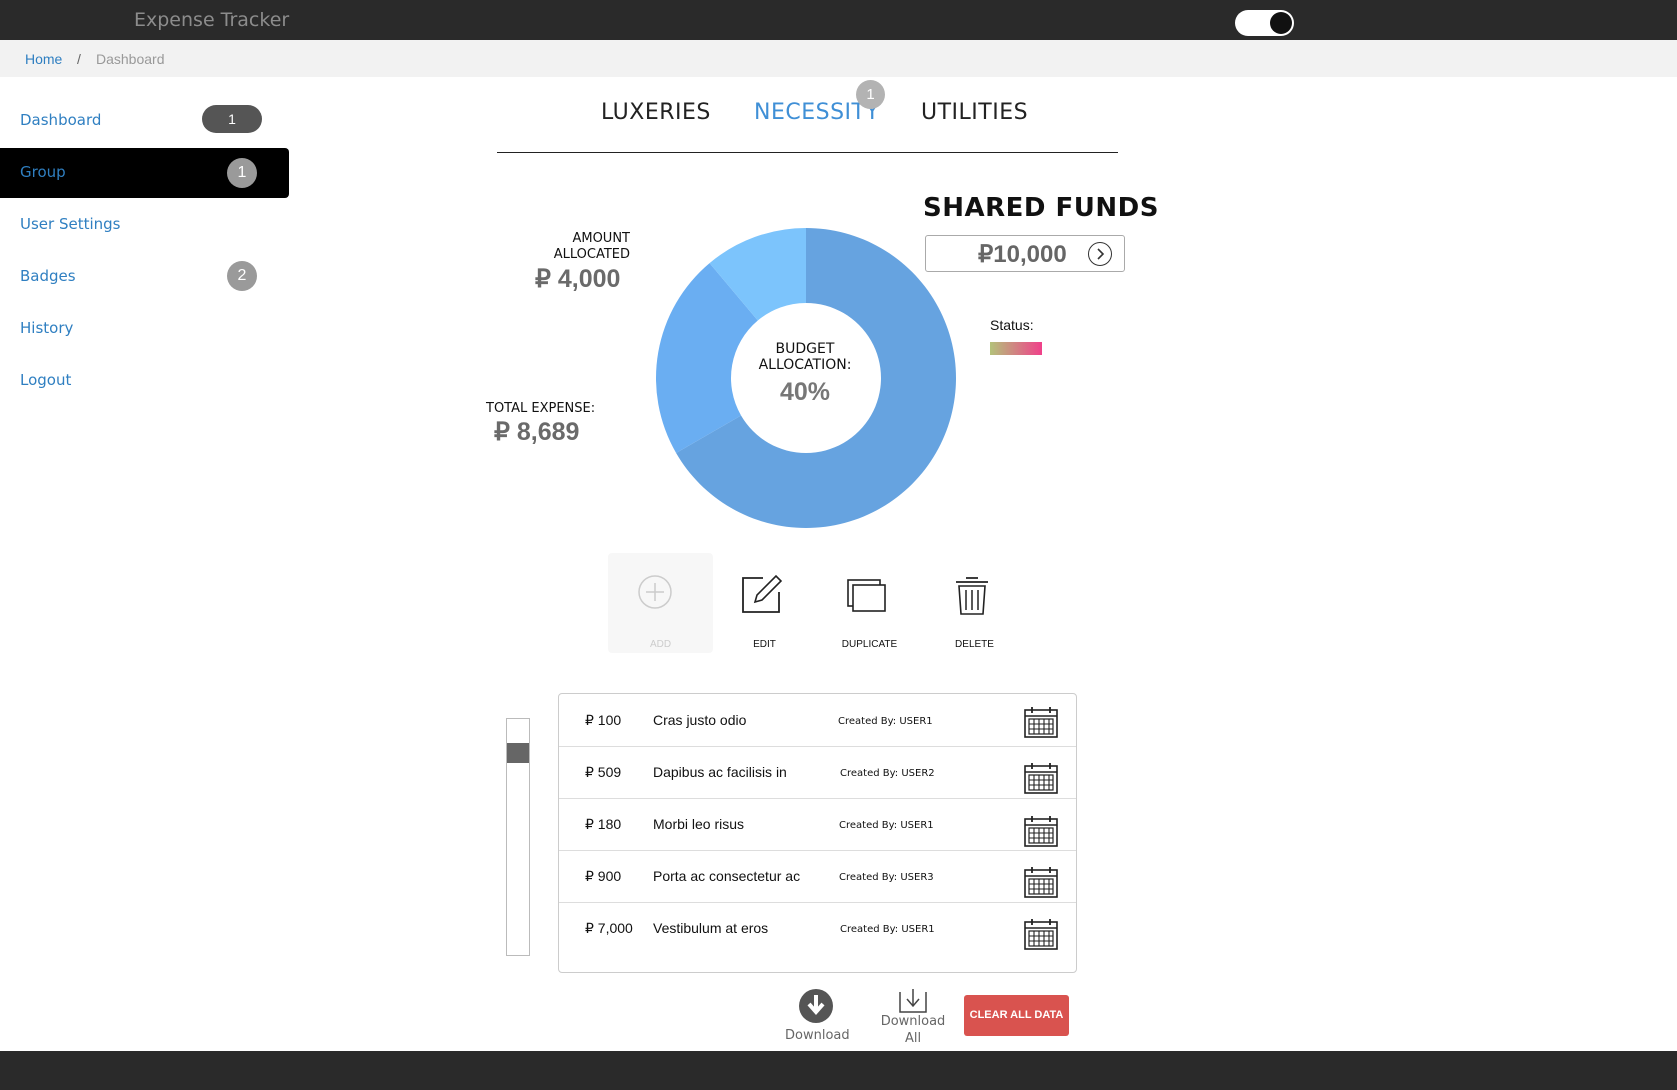  What do you see at coordinates (727, 876) in the screenshot?
I see `expense-description: Porta ac consectetur ac` at bounding box center [727, 876].